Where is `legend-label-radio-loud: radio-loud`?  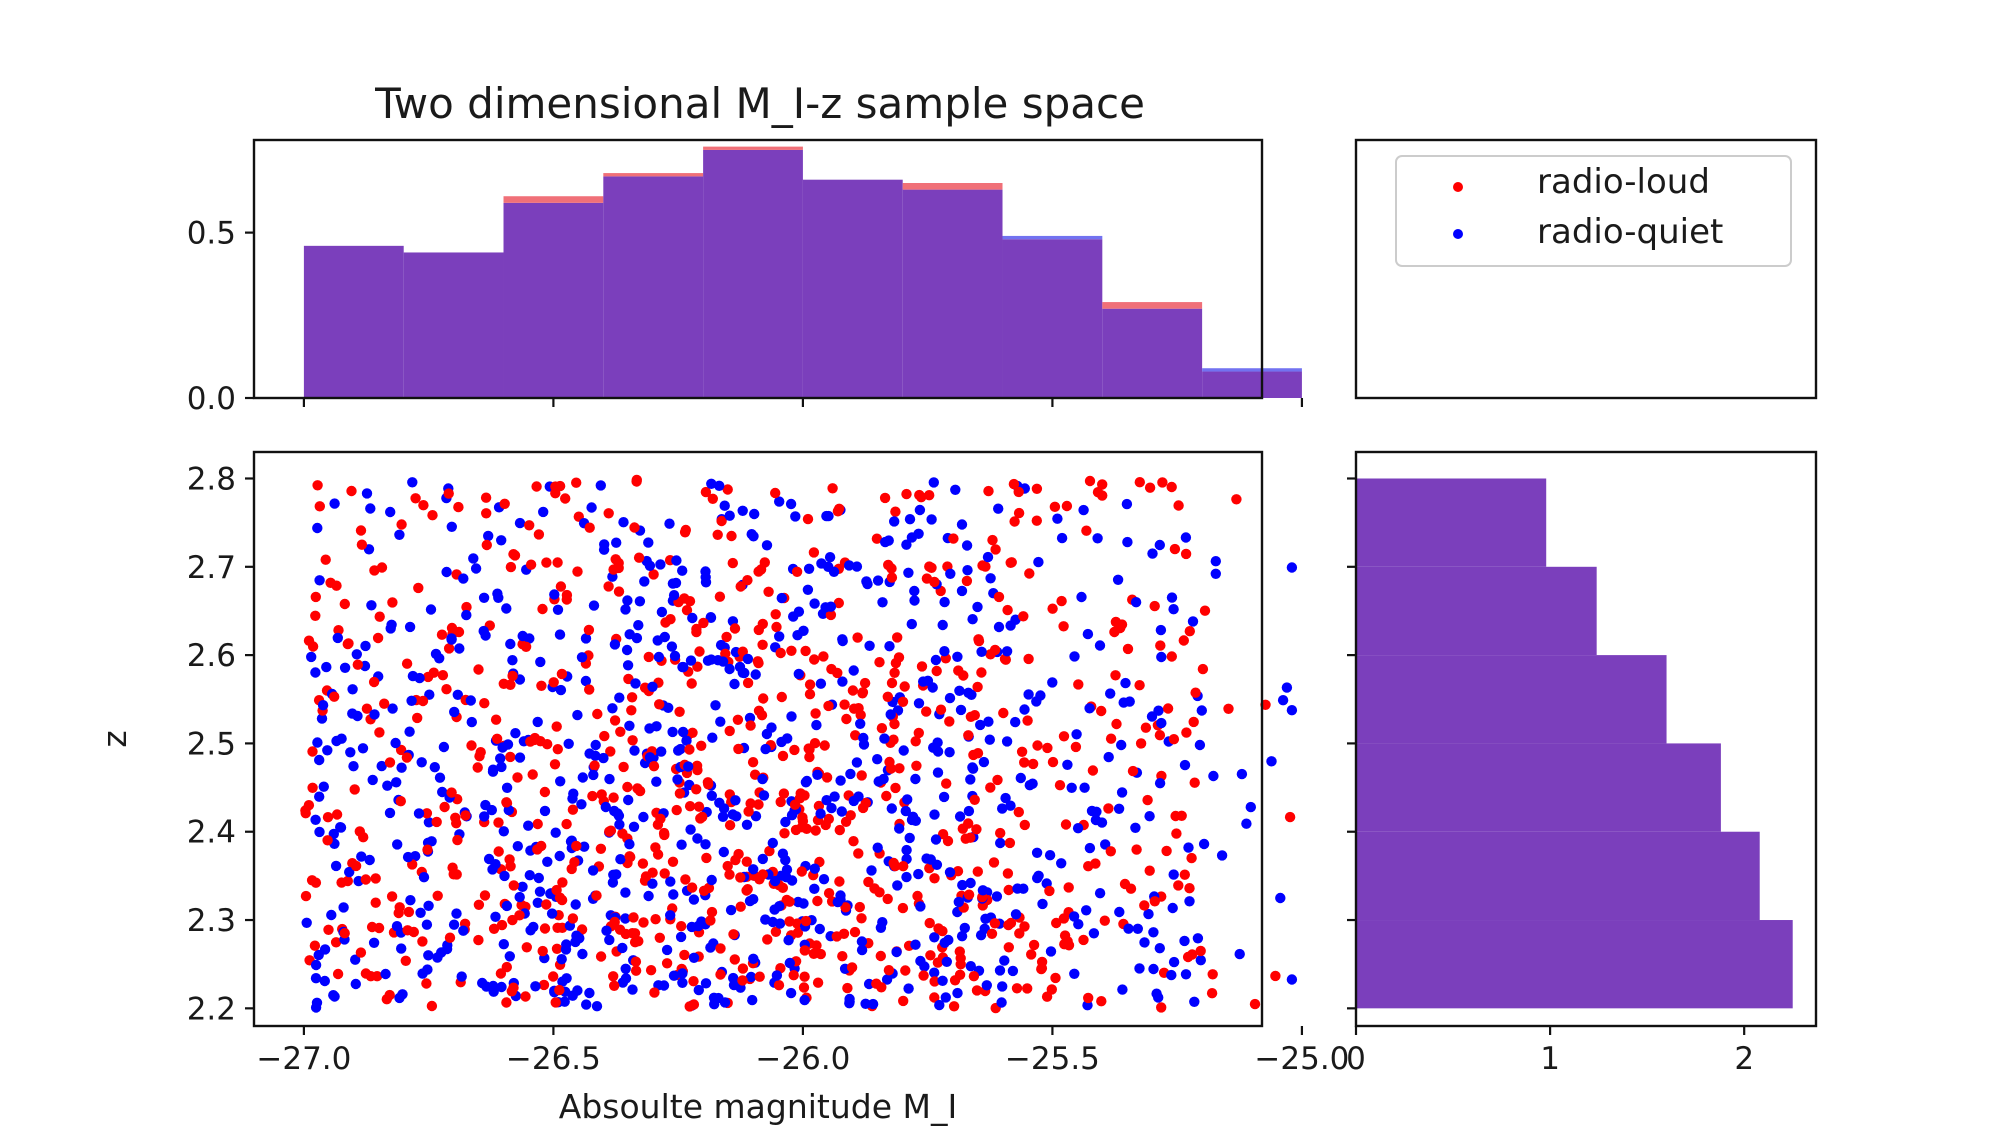 legend-label-radio-loud: radio-loud is located at coordinates (1623, 182).